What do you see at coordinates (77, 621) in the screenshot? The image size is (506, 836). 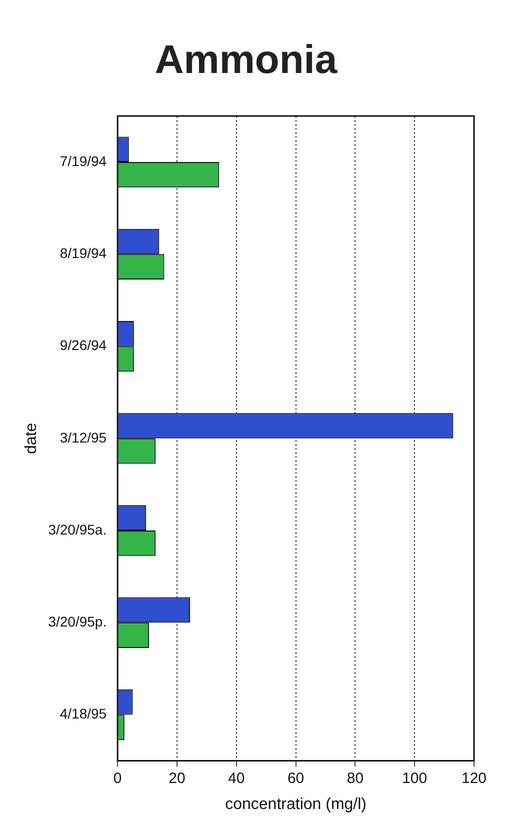 I see `y-tick-label: 3/20/95p.` at bounding box center [77, 621].